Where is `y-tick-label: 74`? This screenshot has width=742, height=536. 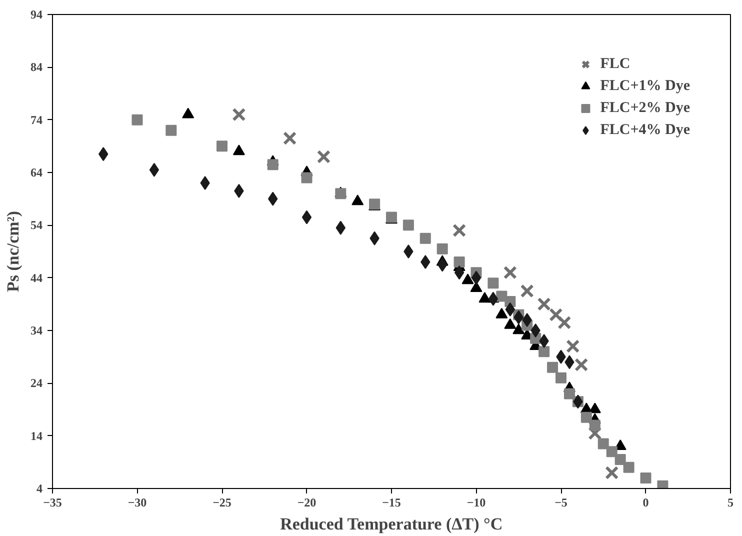 y-tick-label: 74 is located at coordinates (36, 119).